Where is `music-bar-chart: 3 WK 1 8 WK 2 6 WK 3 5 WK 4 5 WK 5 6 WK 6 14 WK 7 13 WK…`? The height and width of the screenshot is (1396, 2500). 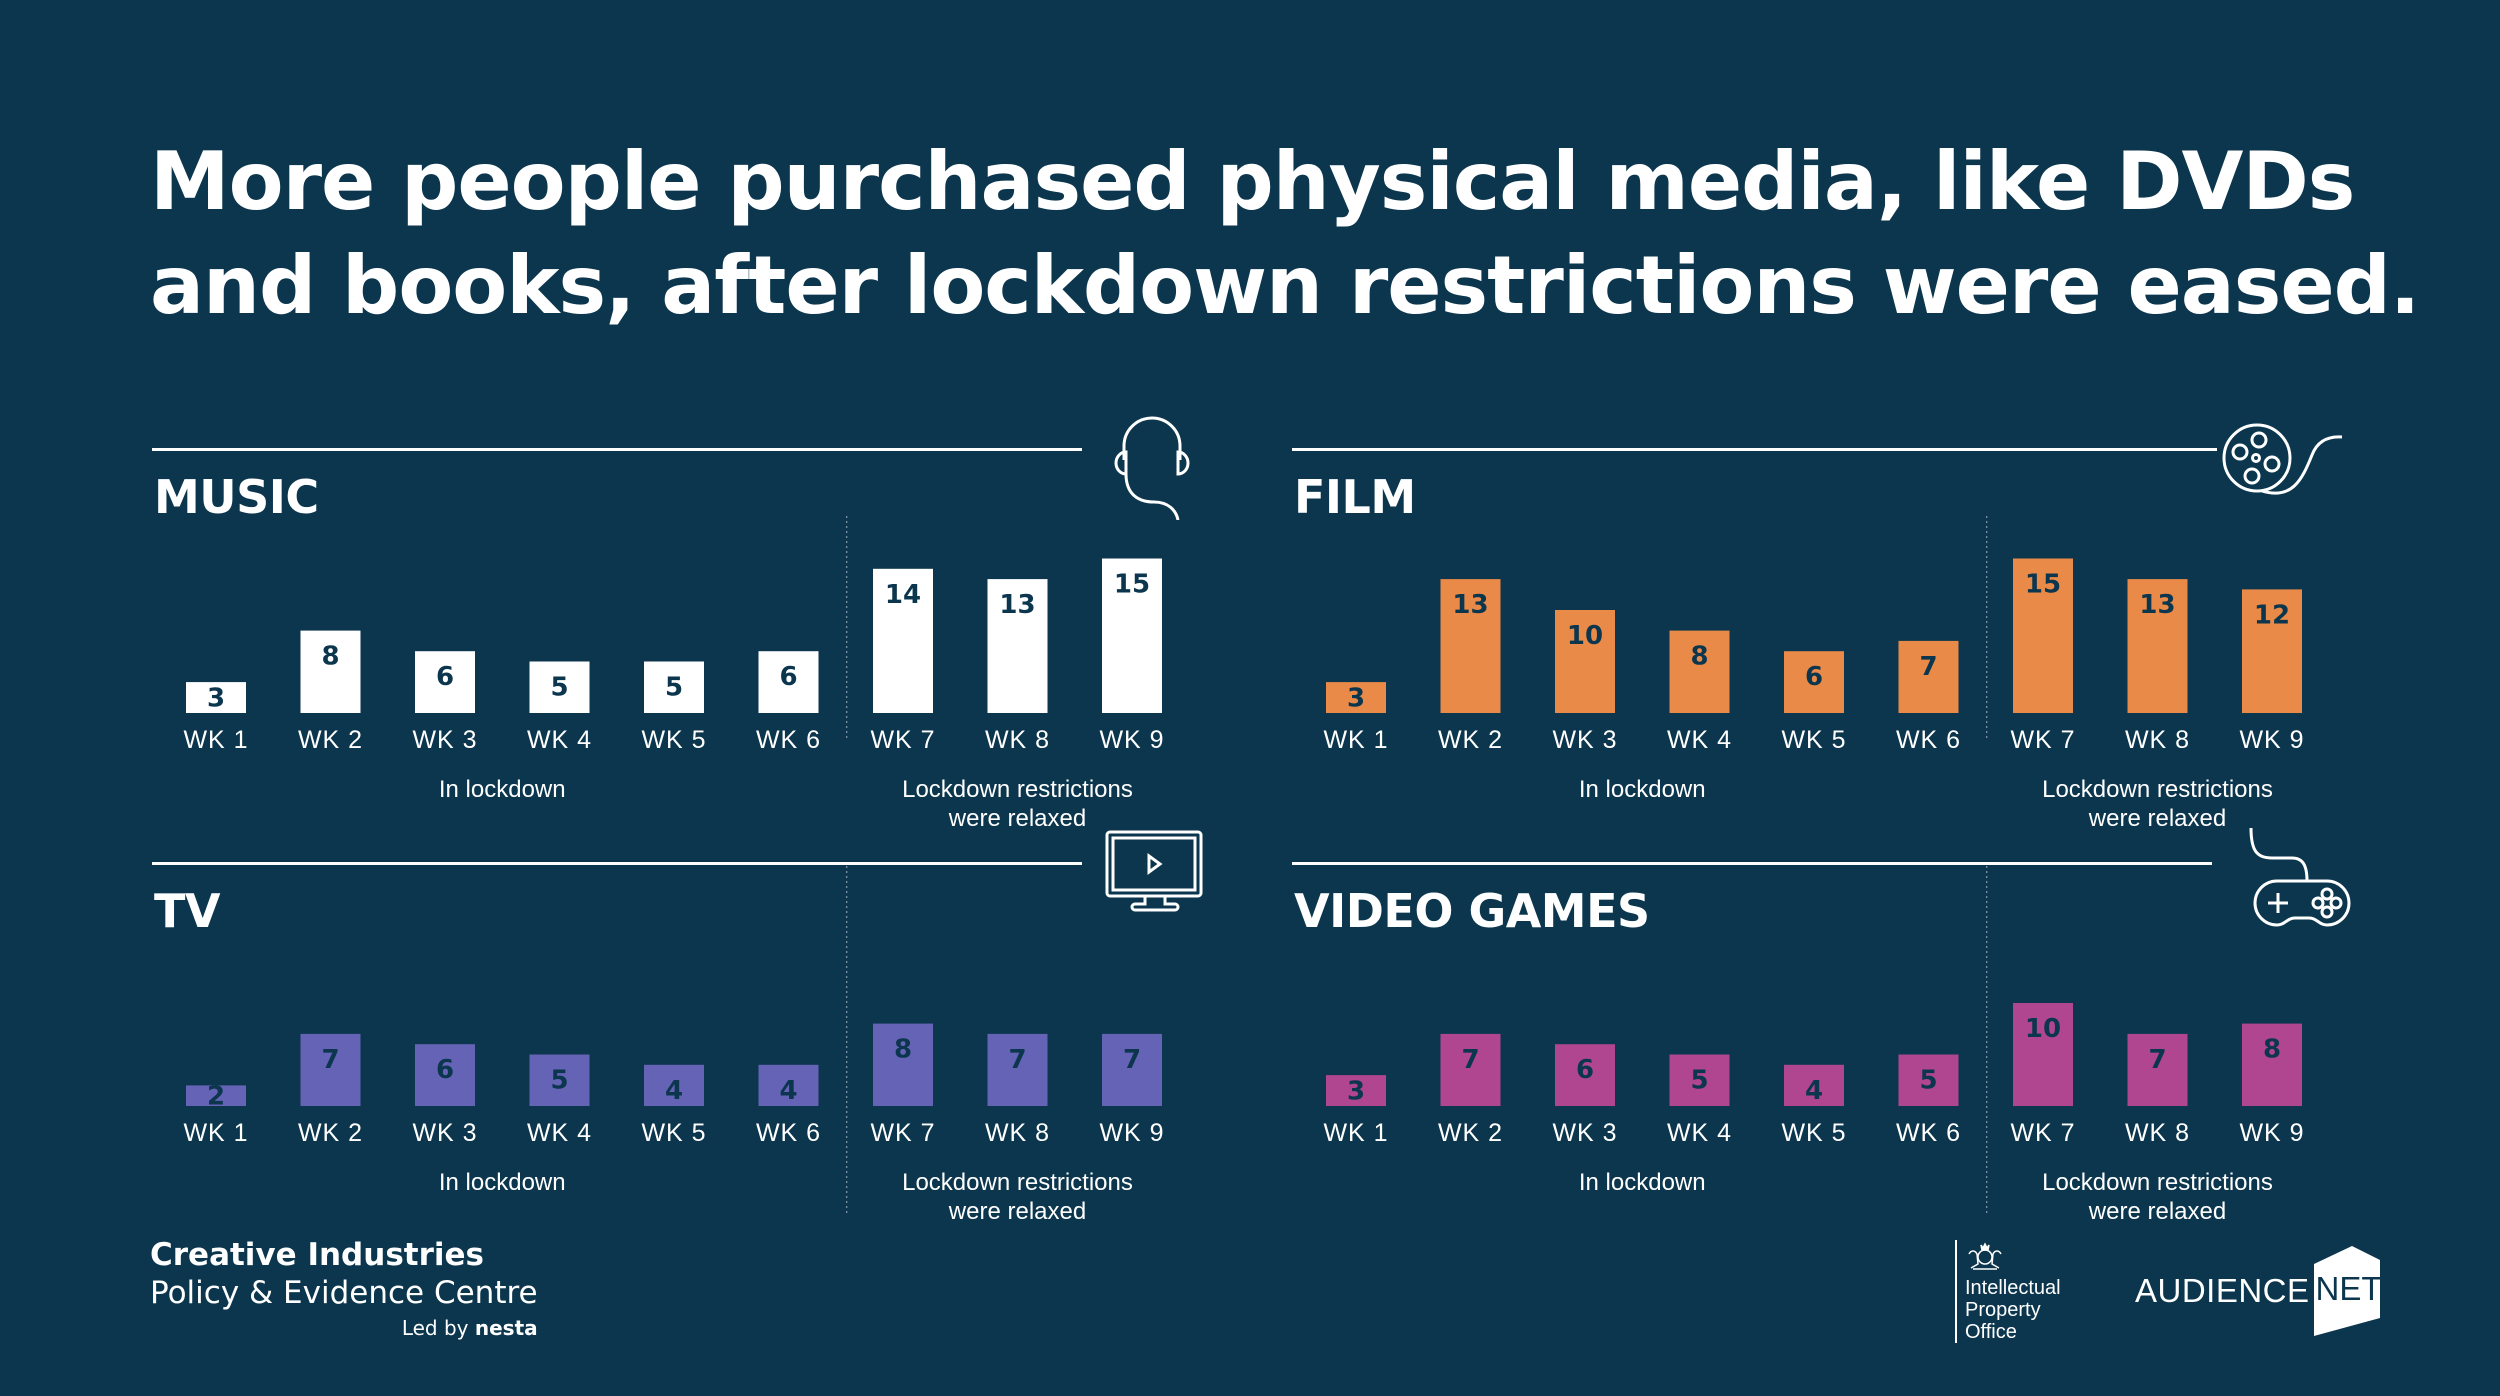 music-bar-chart: 3 WK 1 8 WK 2 6 WK 3 5 WK 4 5 WK 5 6 WK 6 14 WK 7 13 WK… is located at coordinates (673, 674).